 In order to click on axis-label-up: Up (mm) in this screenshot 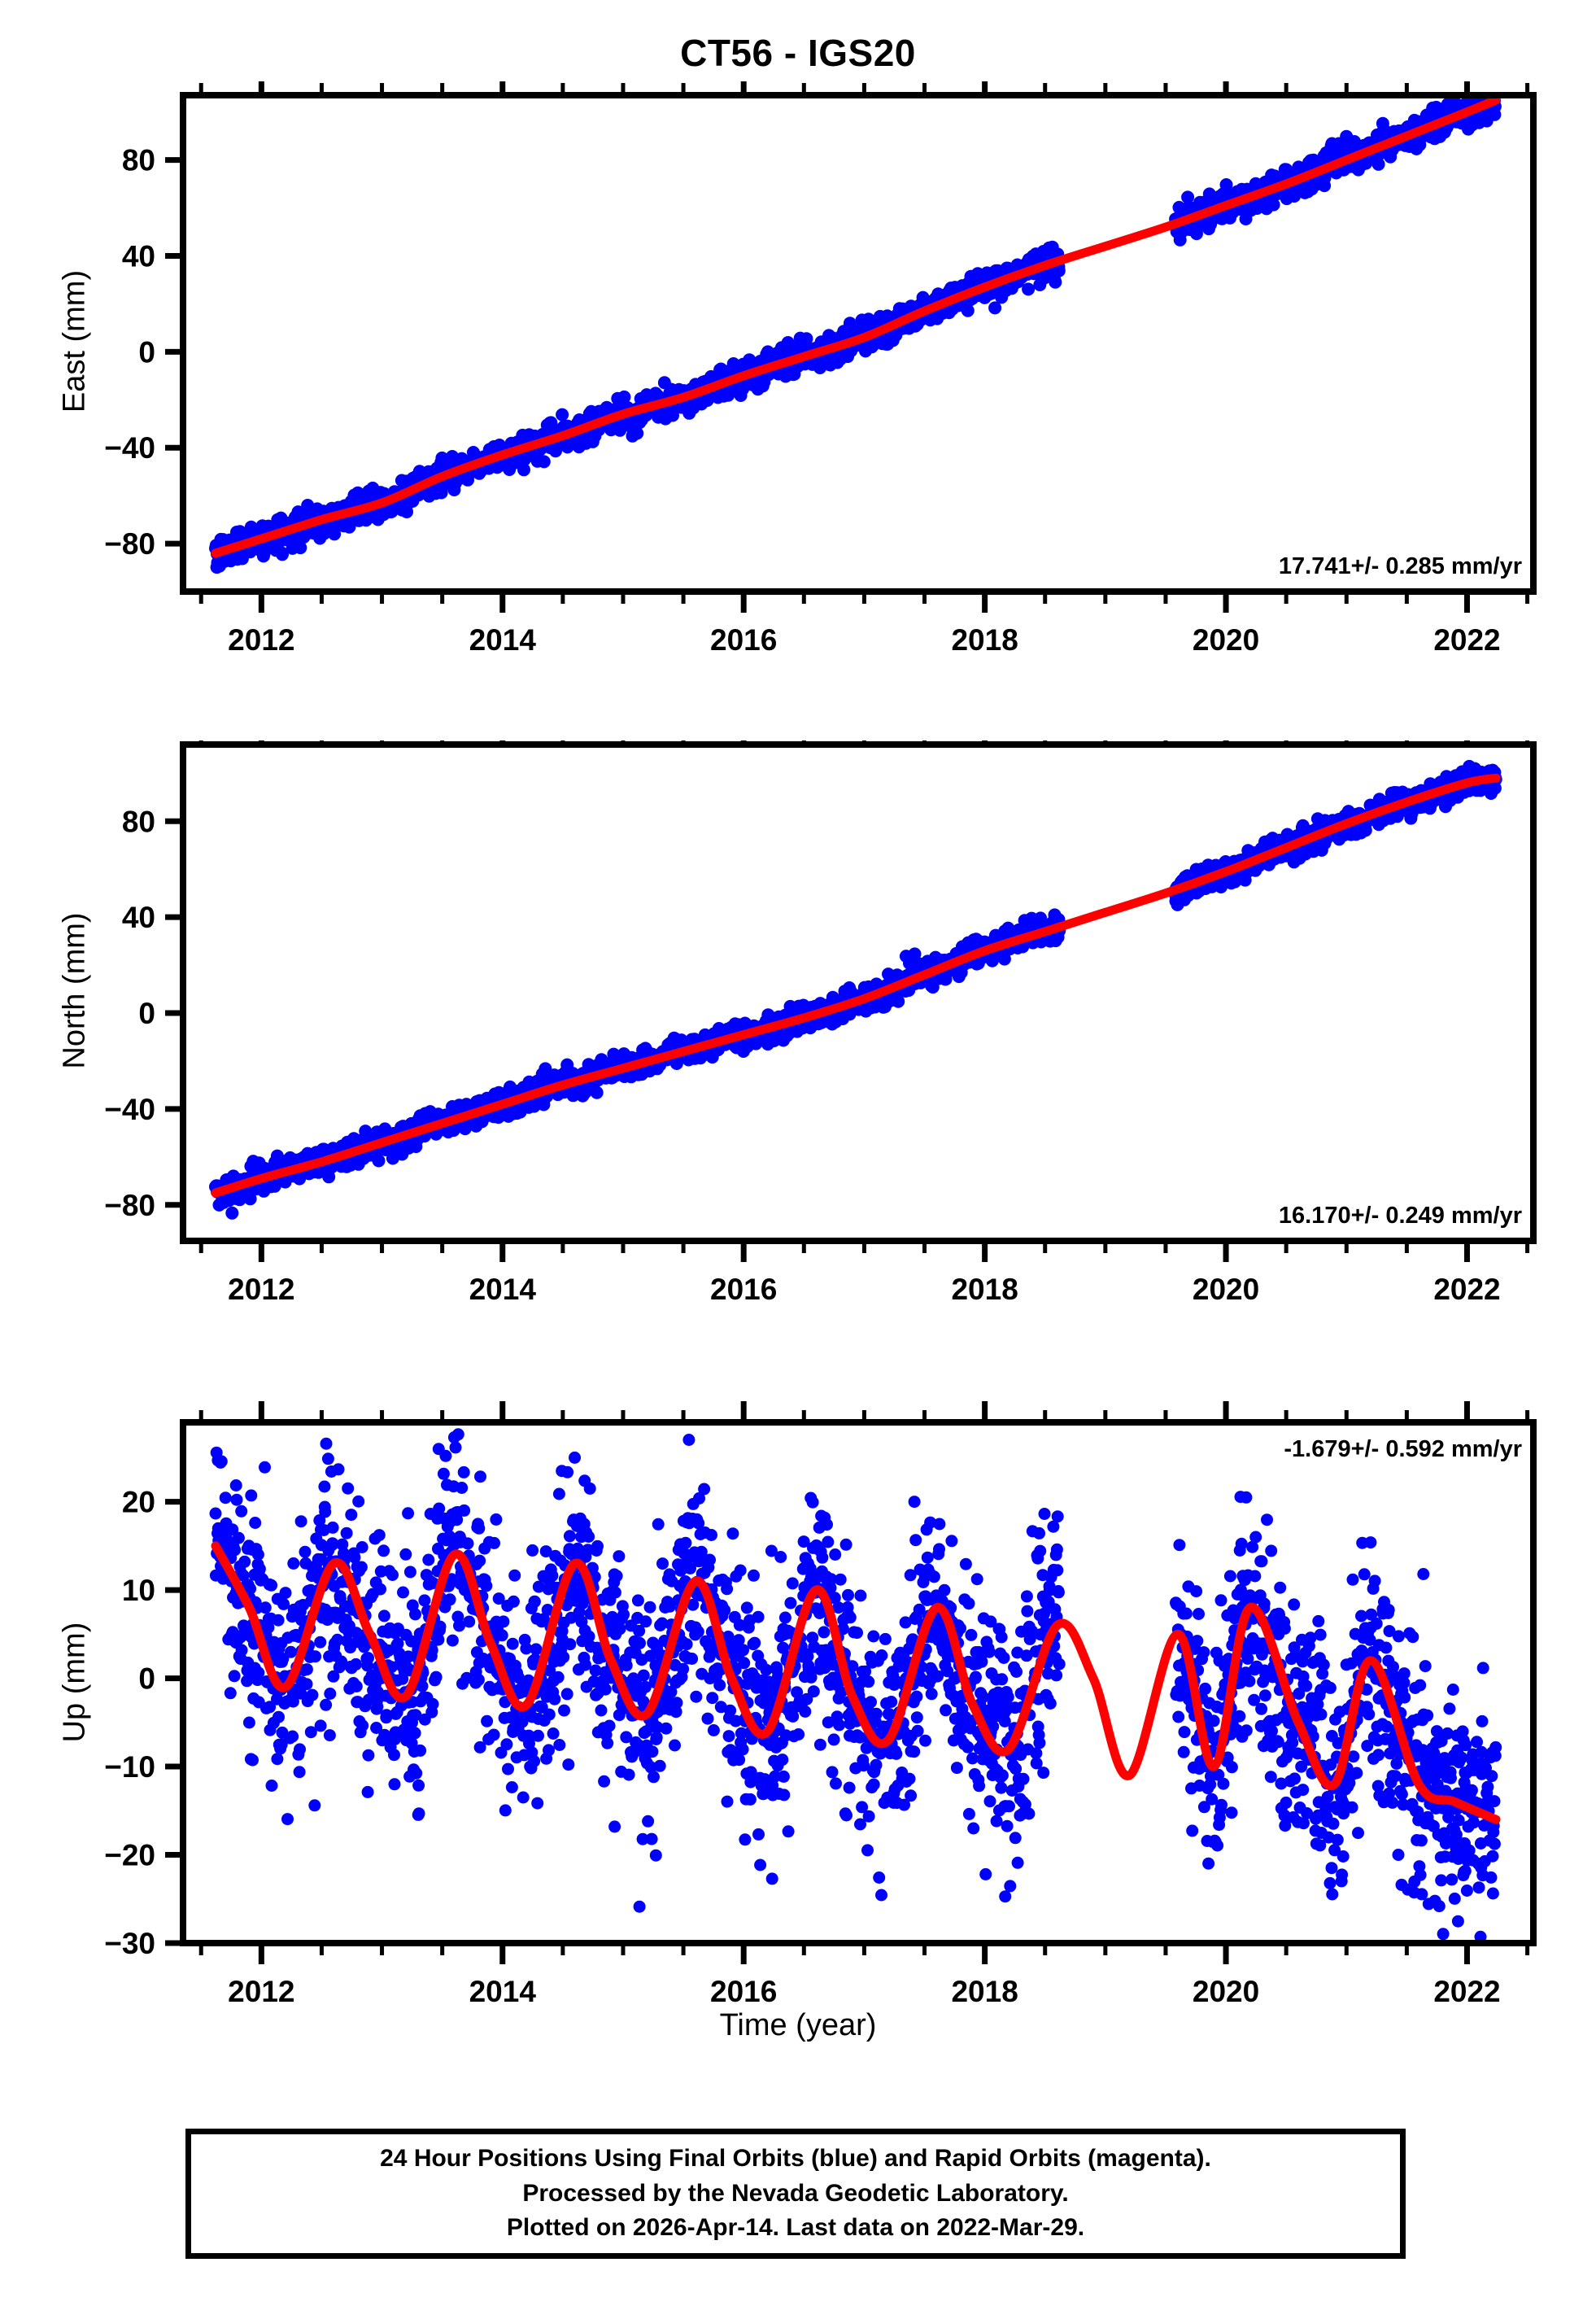, I will do `click(74, 1683)`.